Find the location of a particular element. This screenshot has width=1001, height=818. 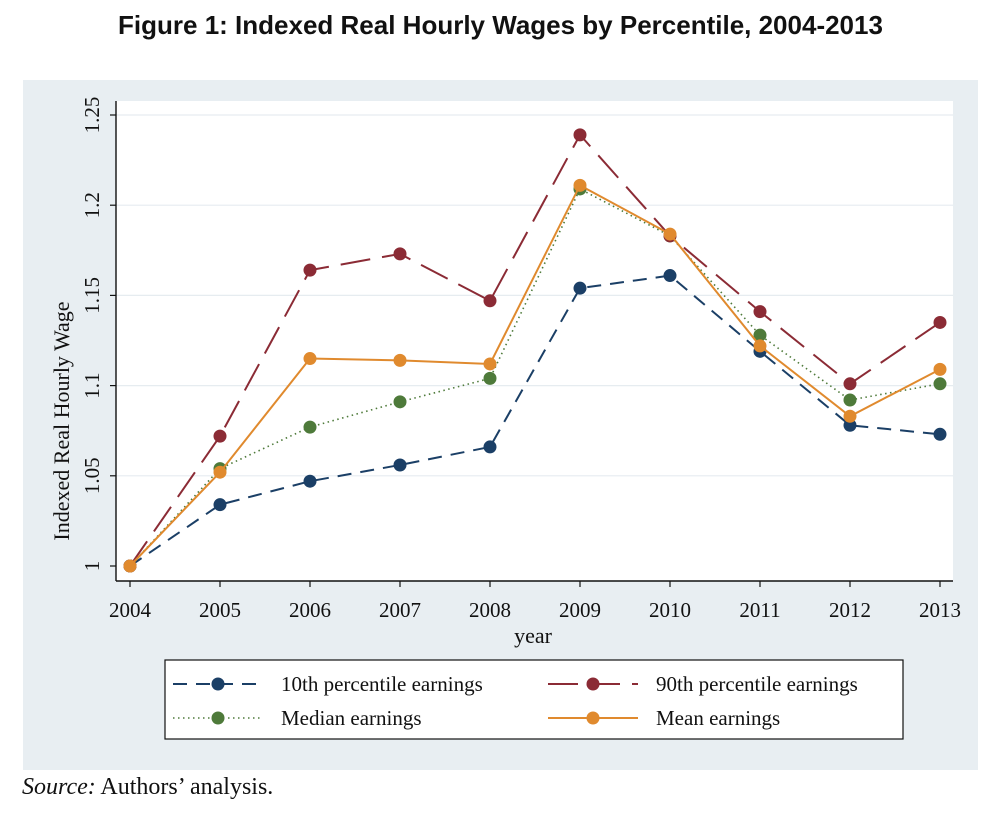

source-note: Source: Authors’ analysis. is located at coordinates (147, 787).